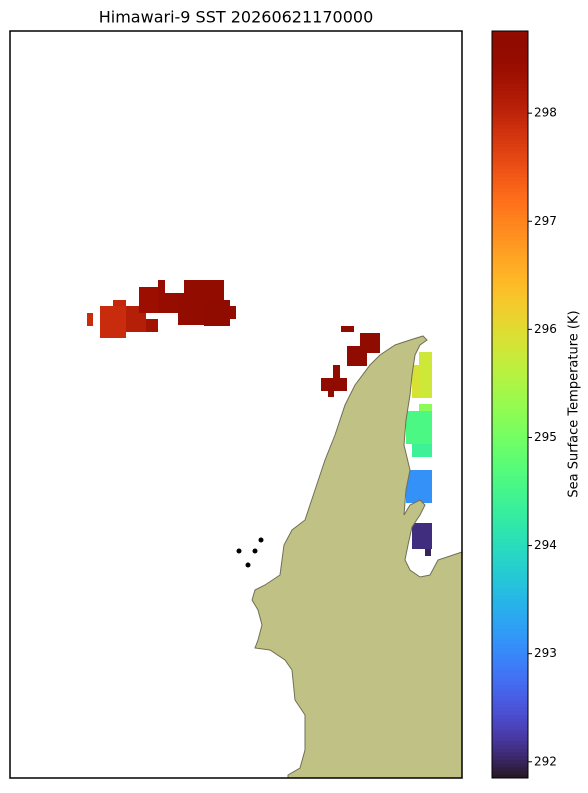 Image resolution: width=588 pixels, height=793 pixels. I want to click on colorbar, so click(510, 405).